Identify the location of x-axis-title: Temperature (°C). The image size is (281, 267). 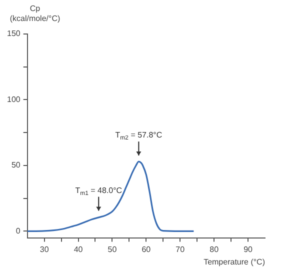
(235, 261).